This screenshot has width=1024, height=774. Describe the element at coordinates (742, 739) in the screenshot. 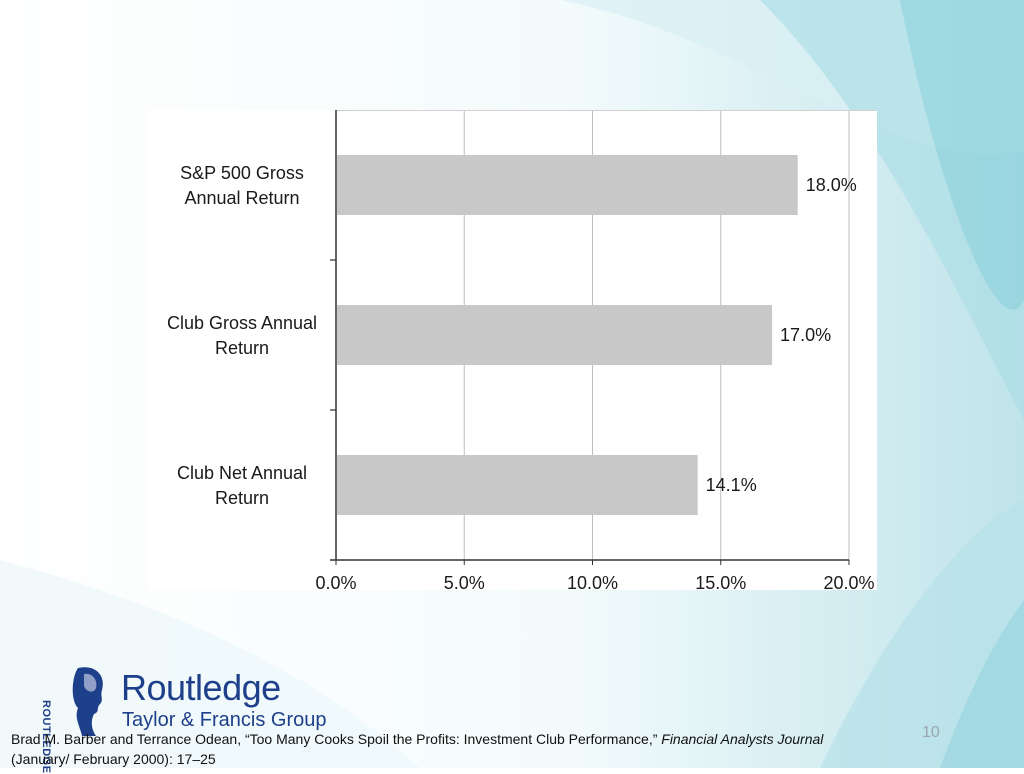

I see `citation-journal: Financial Analysts Journal` at that location.